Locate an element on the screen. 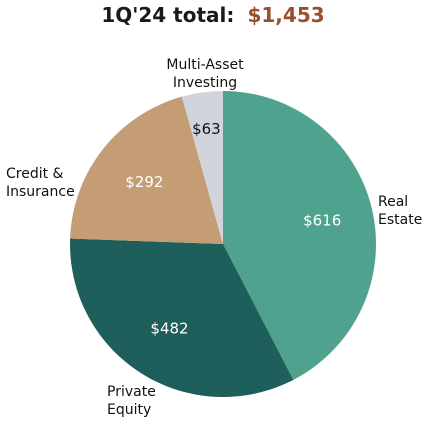 This screenshot has width=426, height=424. pie-category-label-line: Real is located at coordinates (393, 202).